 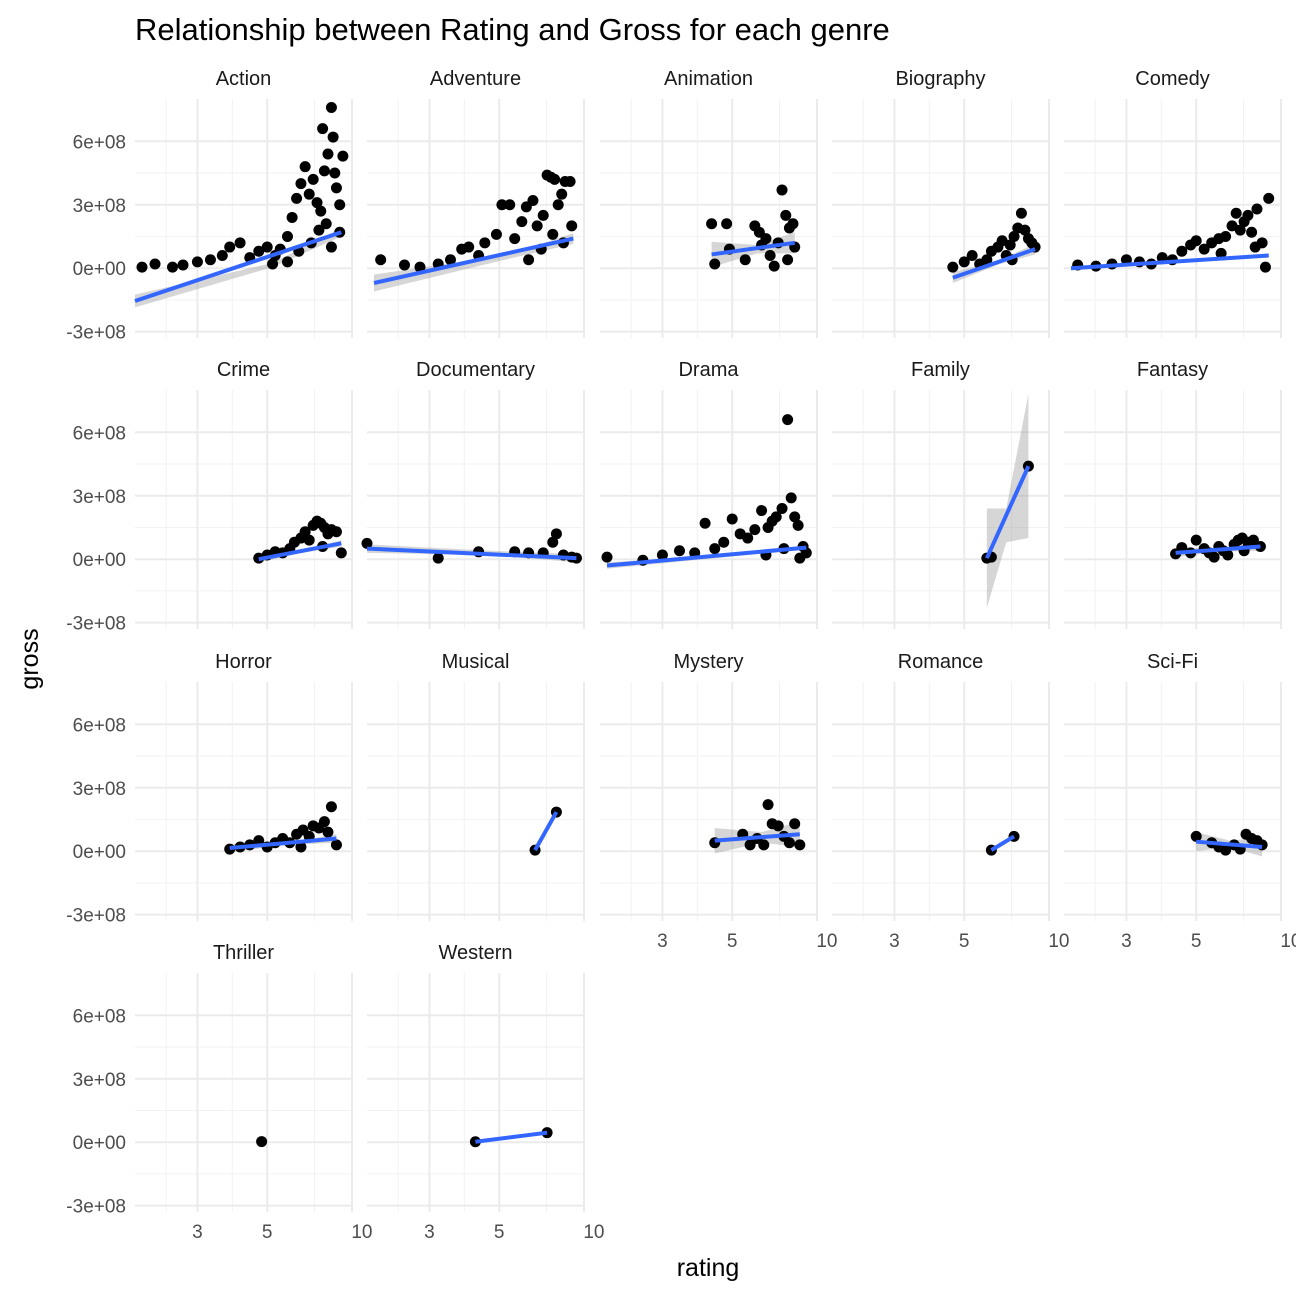 What do you see at coordinates (243, 953) in the screenshot?
I see `facet-label: Thriller` at bounding box center [243, 953].